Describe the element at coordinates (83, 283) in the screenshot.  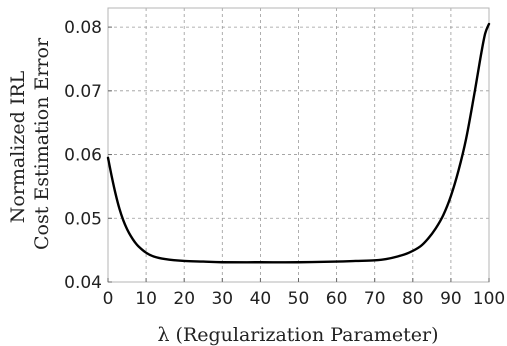
I see `y-tick-label: 0.04` at that location.